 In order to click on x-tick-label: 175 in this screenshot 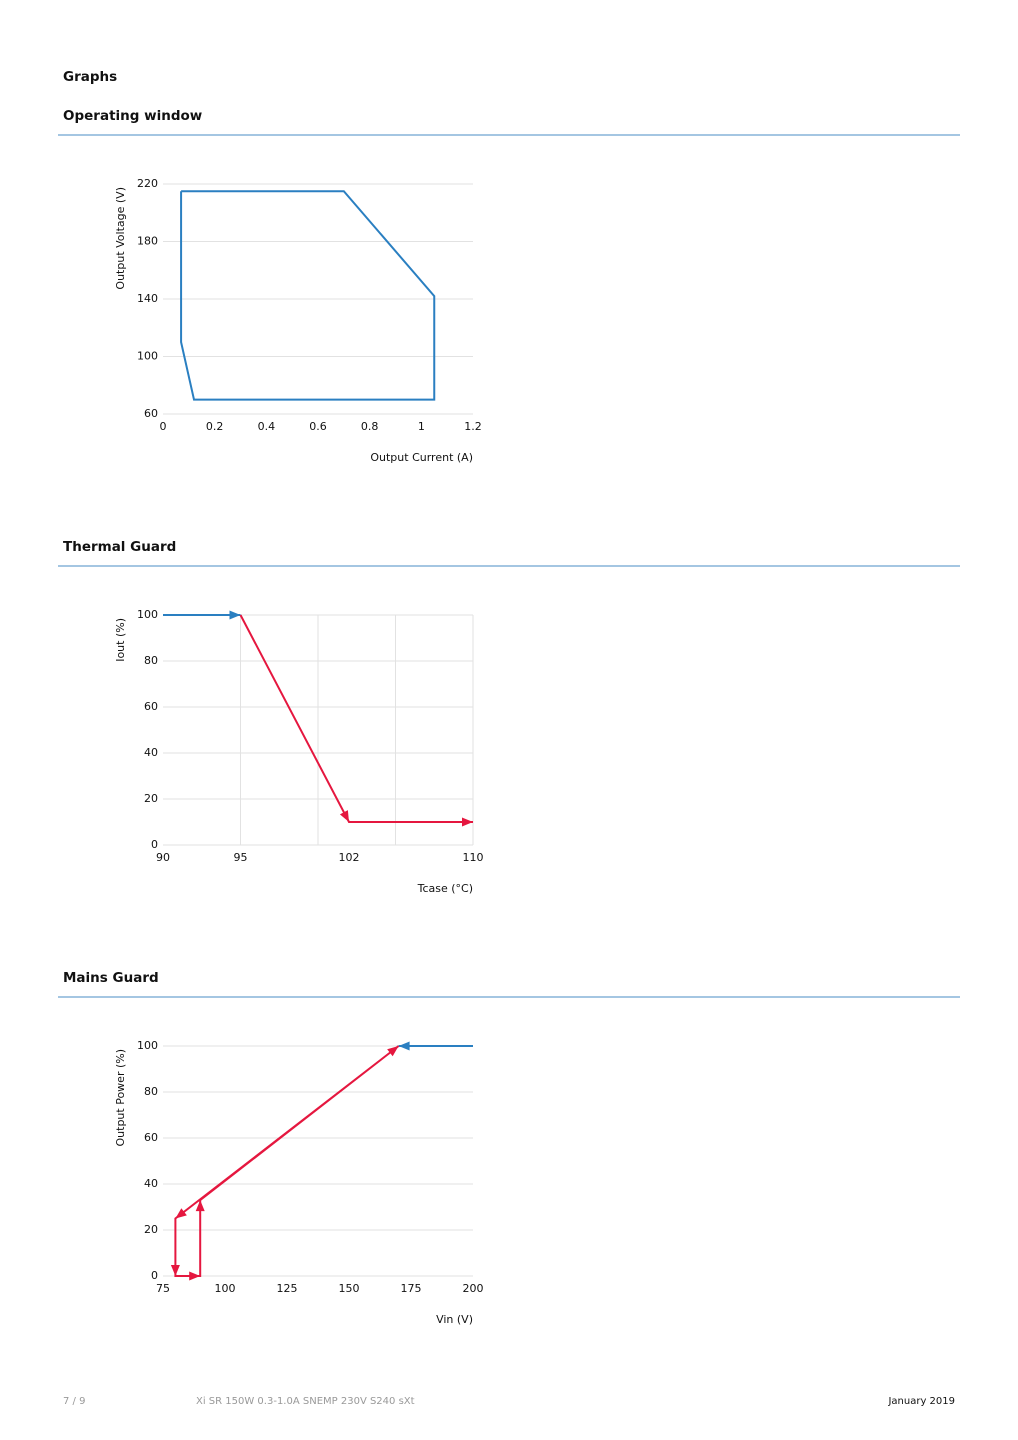, I will do `click(411, 1288)`.